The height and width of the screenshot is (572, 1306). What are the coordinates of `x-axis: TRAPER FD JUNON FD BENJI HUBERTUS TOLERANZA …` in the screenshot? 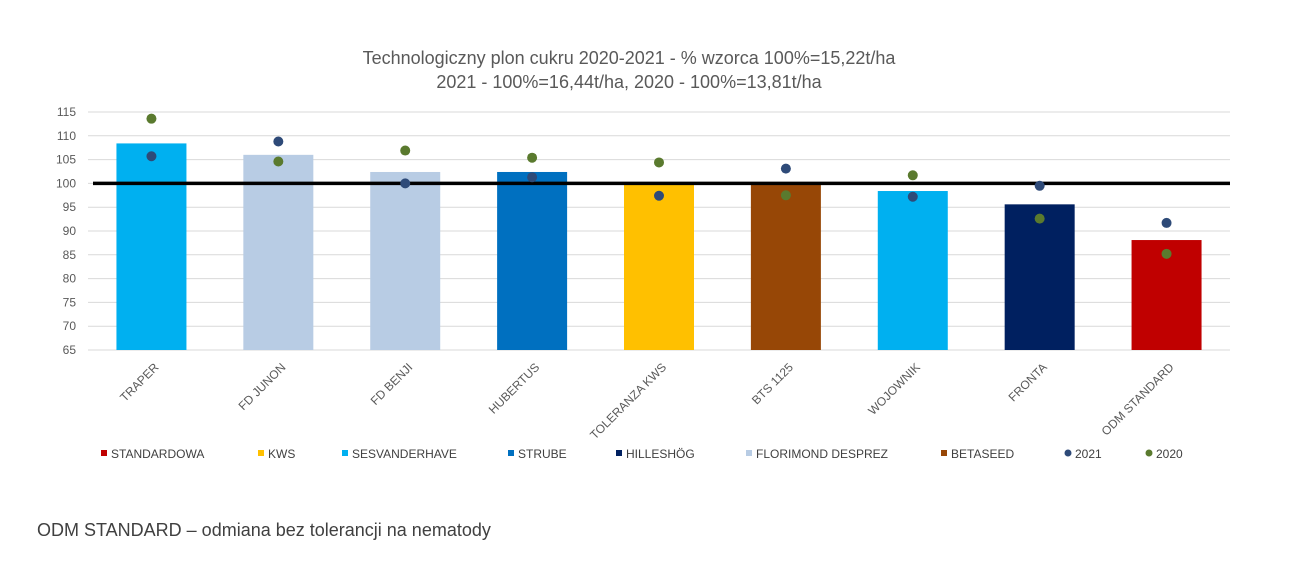 It's located at (647, 401).